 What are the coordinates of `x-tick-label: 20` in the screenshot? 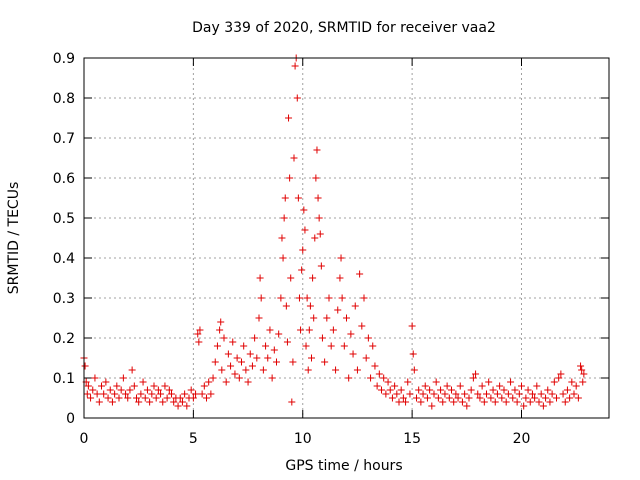 It's located at (522, 439).